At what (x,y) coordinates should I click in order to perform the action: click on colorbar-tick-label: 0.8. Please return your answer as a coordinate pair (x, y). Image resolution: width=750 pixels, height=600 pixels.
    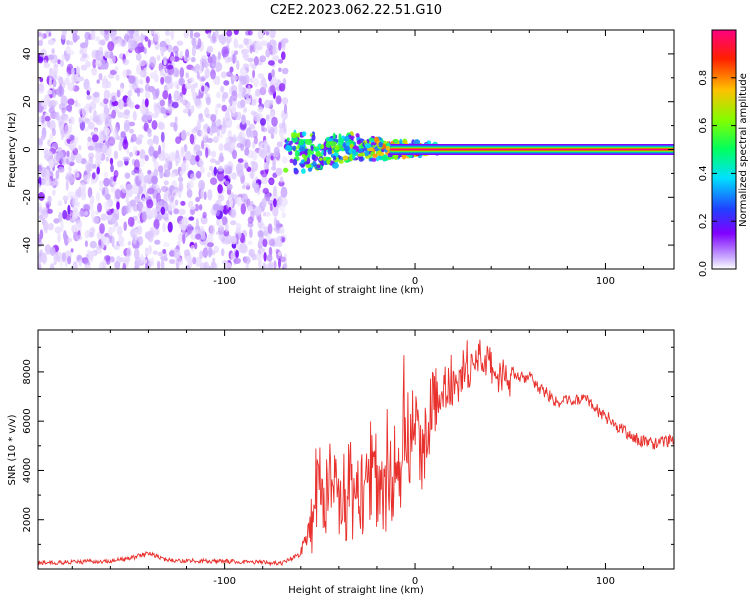
    Looking at the image, I should click on (703, 78).